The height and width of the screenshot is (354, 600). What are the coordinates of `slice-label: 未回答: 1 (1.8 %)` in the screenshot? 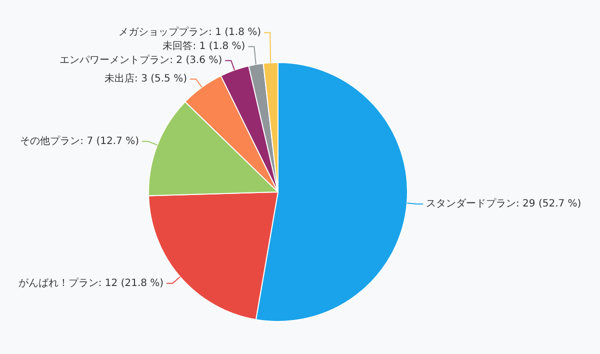 It's located at (204, 46).